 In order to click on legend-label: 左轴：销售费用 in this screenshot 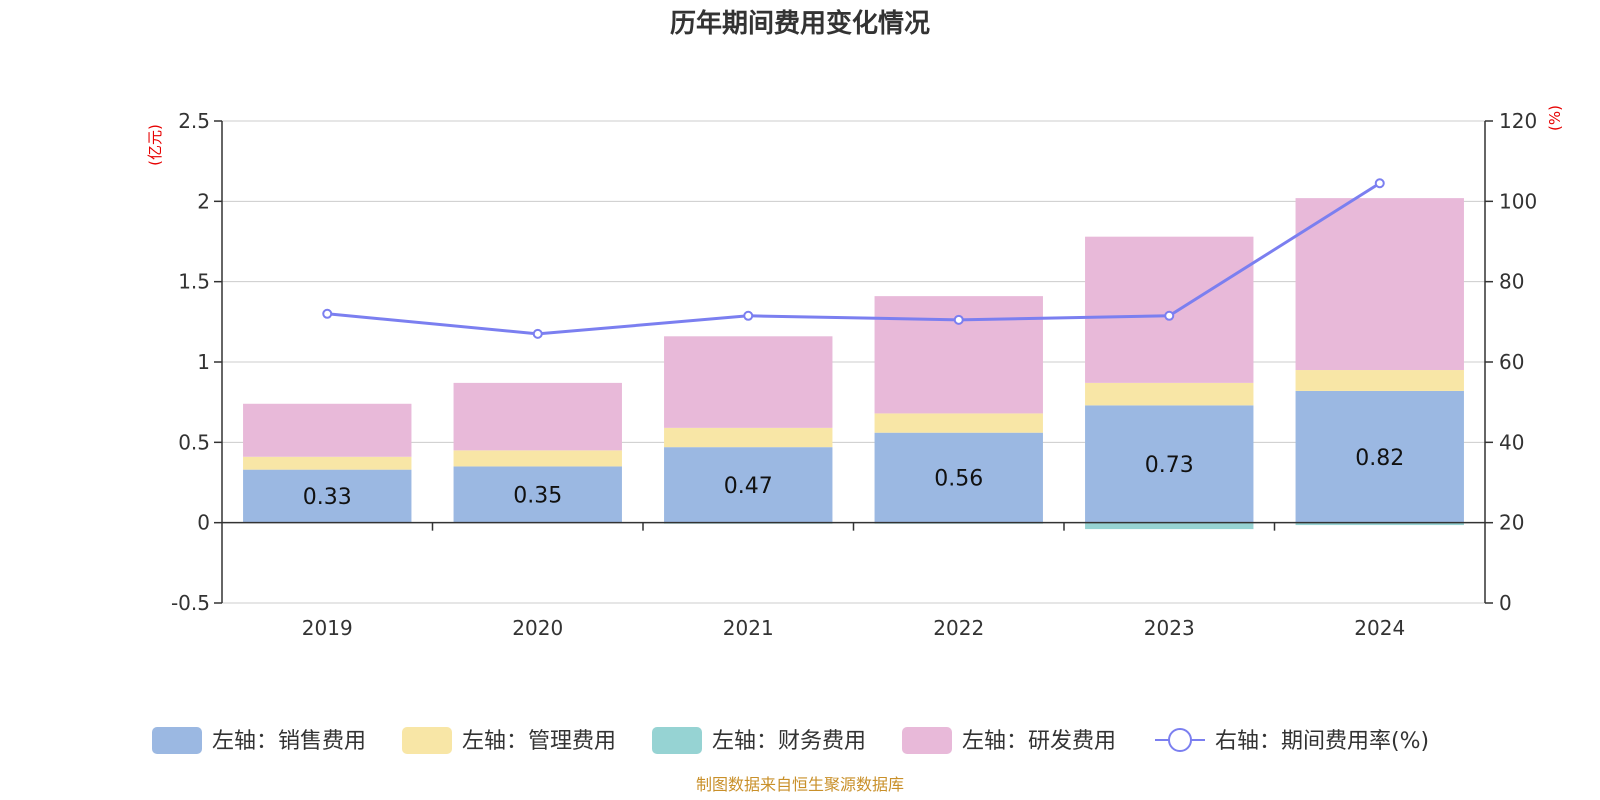, I will do `click(289, 741)`.